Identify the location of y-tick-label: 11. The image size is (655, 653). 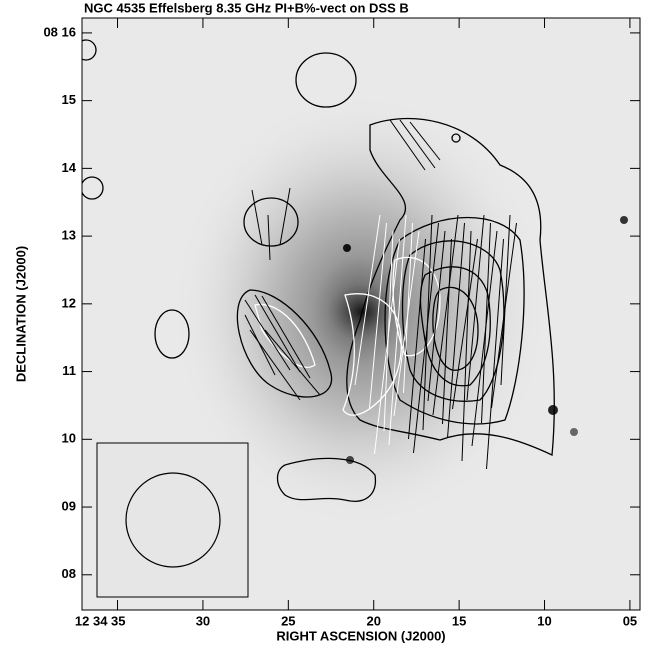
(69, 370).